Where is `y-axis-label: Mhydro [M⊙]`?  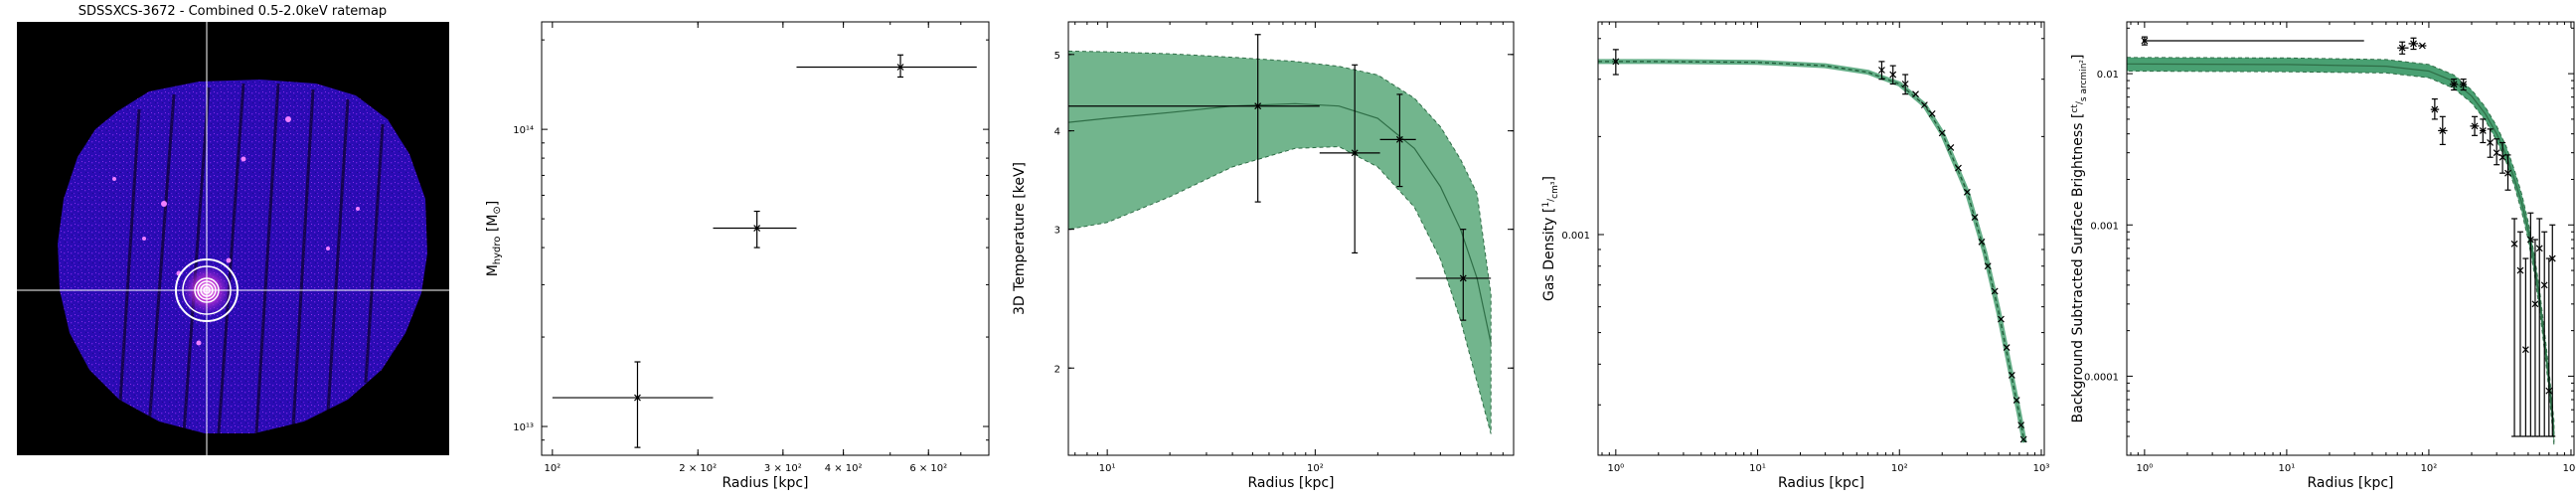
y-axis-label: Mhydro [M⊙] is located at coordinates (494, 239).